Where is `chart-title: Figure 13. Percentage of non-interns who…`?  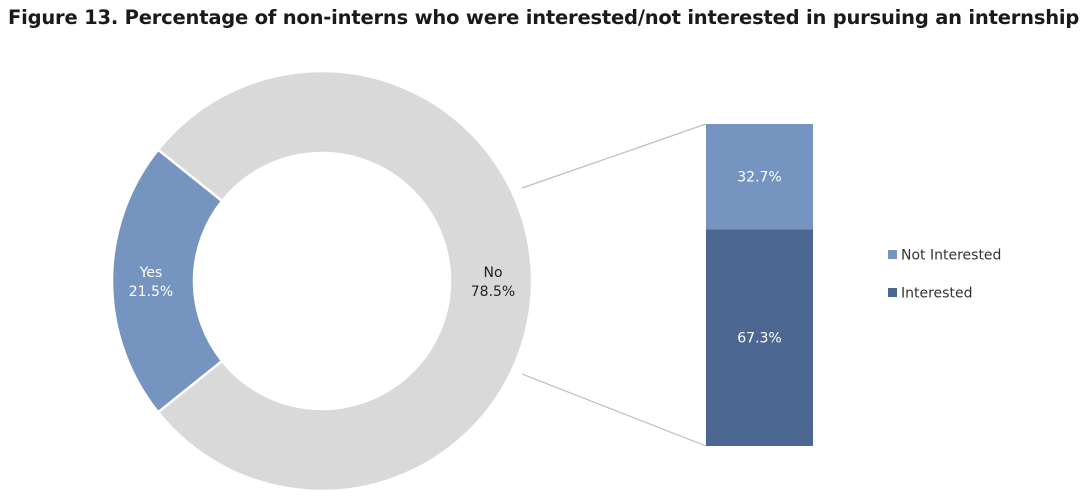
chart-title: Figure 13. Percentage of non-interns who… is located at coordinates (544, 17).